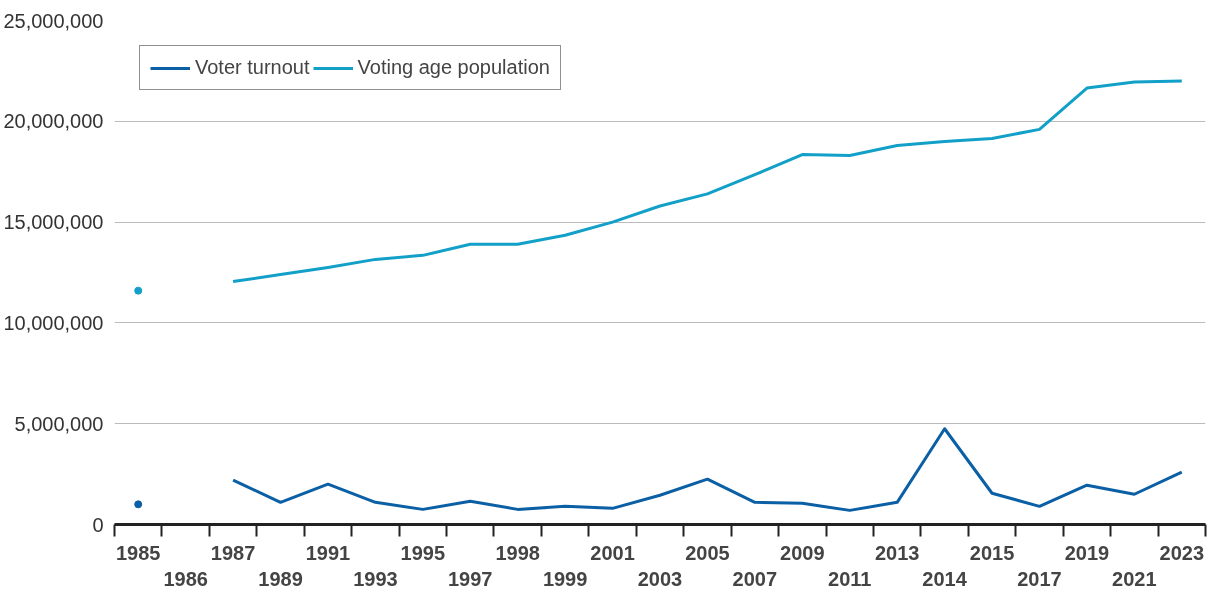 The height and width of the screenshot is (597, 1215). Describe the element at coordinates (375, 578) in the screenshot. I see `x-tick-label: 1993` at that location.